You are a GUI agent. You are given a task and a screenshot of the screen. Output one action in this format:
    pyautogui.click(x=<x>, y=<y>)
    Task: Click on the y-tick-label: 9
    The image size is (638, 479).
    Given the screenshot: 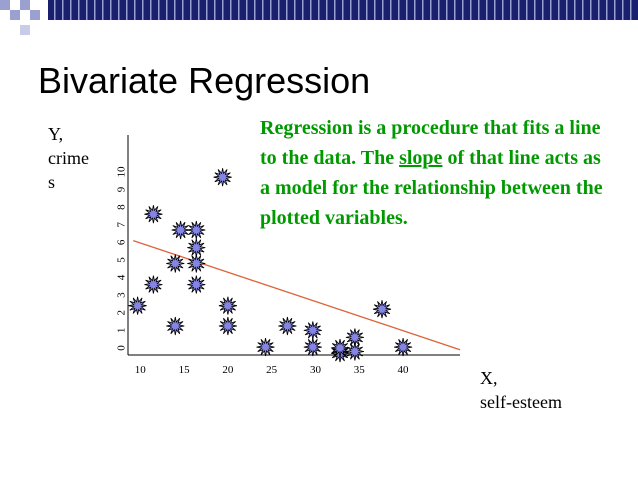 What is the action you would take?
    pyautogui.click(x=122, y=189)
    